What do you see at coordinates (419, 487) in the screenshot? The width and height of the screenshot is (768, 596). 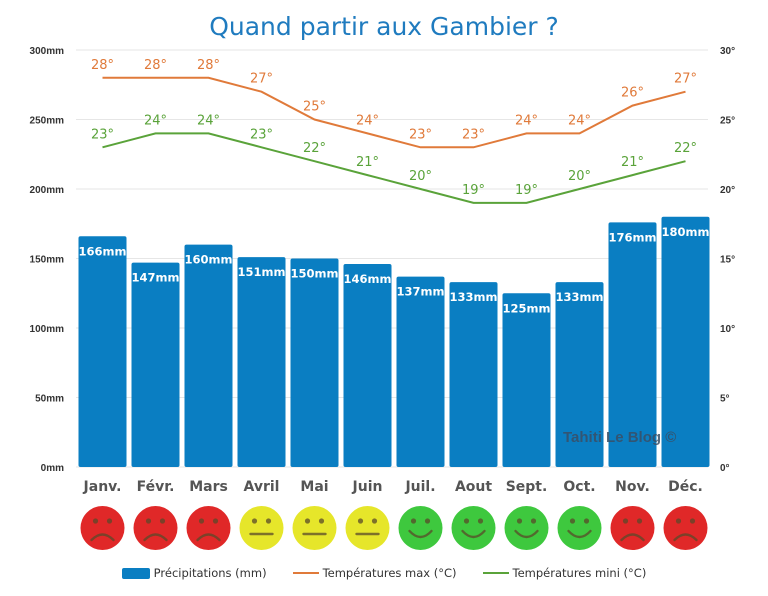 I see `month-label: Juil.` at bounding box center [419, 487].